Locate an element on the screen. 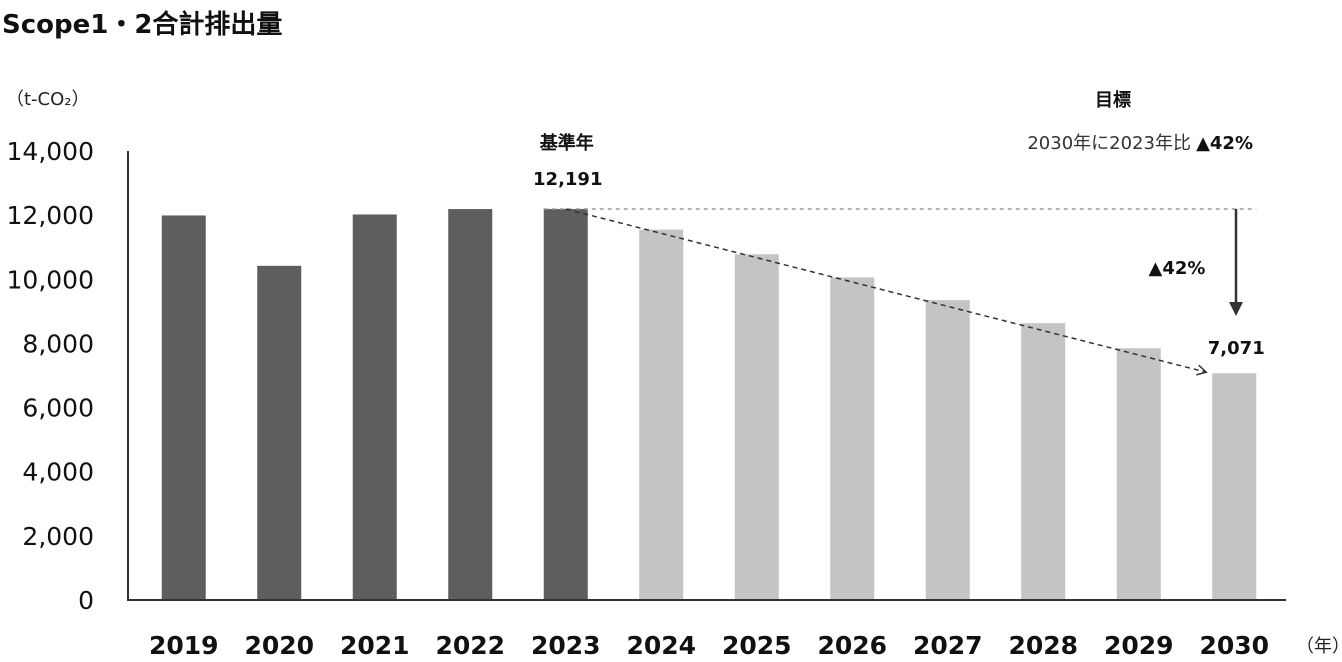 Image resolution: width=1342 pixels, height=662 pixels. y-tick-label: 2,000 is located at coordinates (58, 536).